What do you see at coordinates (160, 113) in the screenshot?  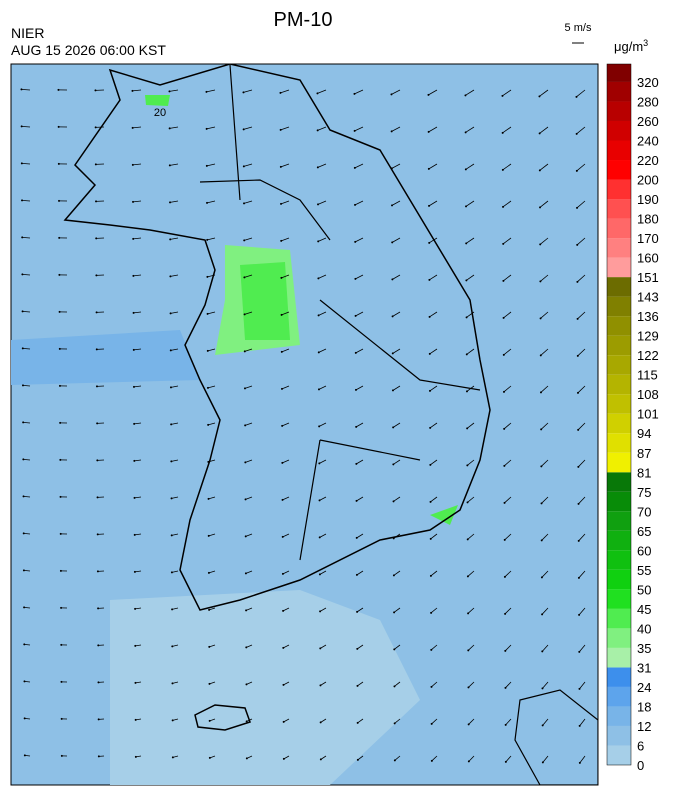 I see `contour-label: 20` at bounding box center [160, 113].